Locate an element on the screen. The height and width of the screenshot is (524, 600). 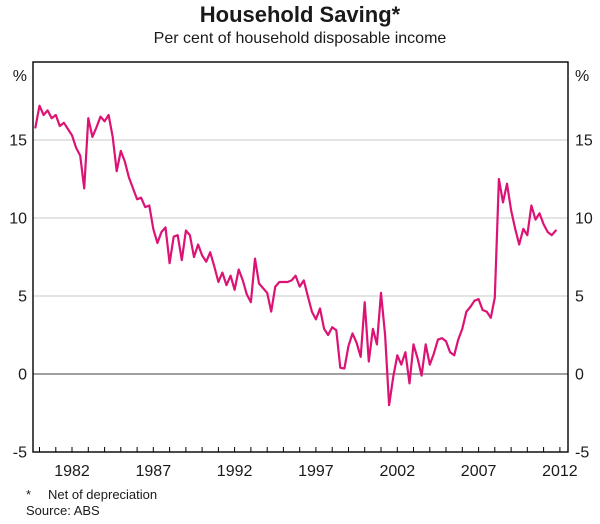
x-axis-label: 2002 is located at coordinates (398, 471).